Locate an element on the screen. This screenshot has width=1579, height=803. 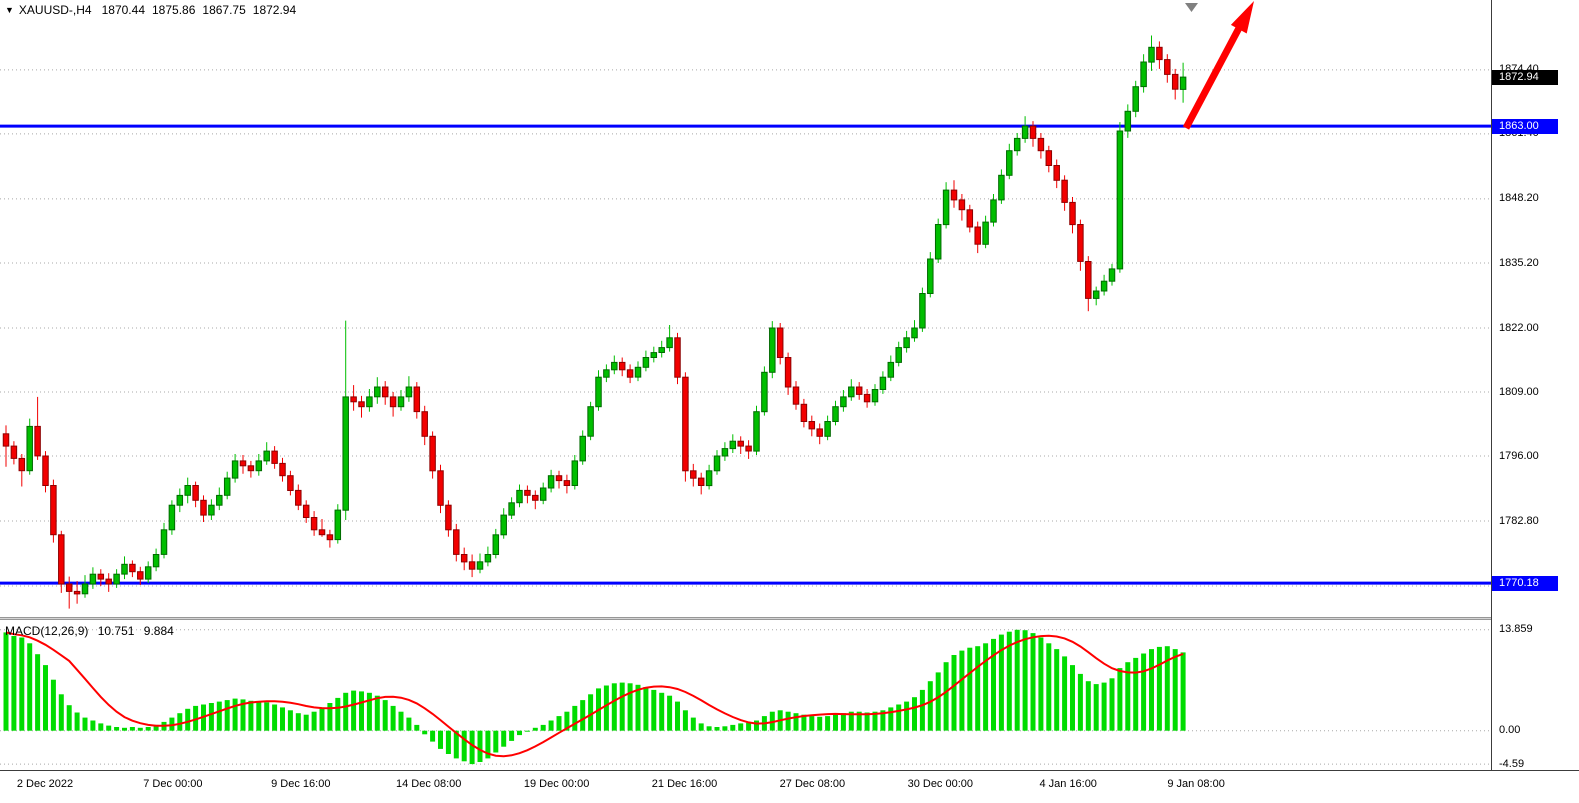
time-axis-label: 4 Jan 16:00 is located at coordinates (1068, 784).